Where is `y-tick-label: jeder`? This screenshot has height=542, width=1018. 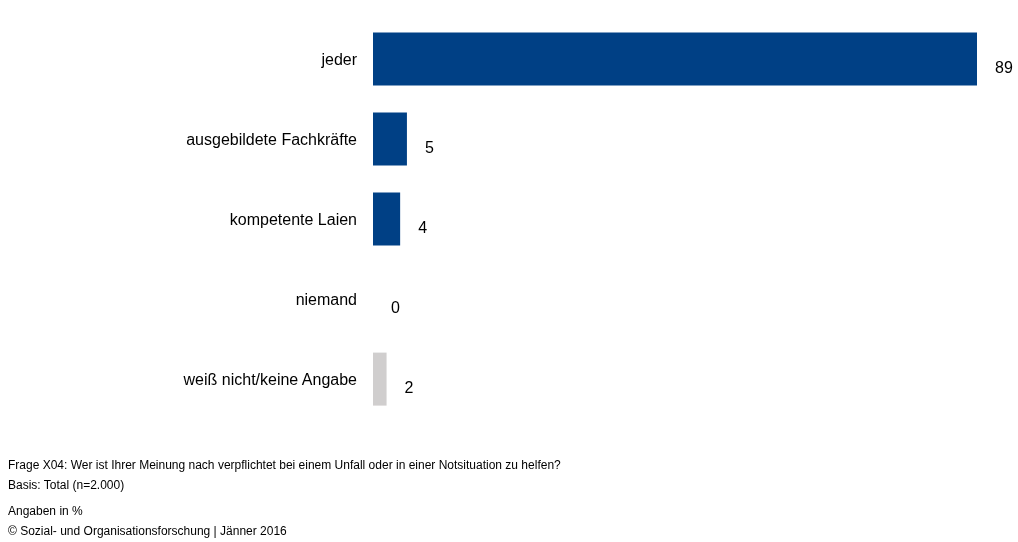
y-tick-label: jeder is located at coordinates (339, 59).